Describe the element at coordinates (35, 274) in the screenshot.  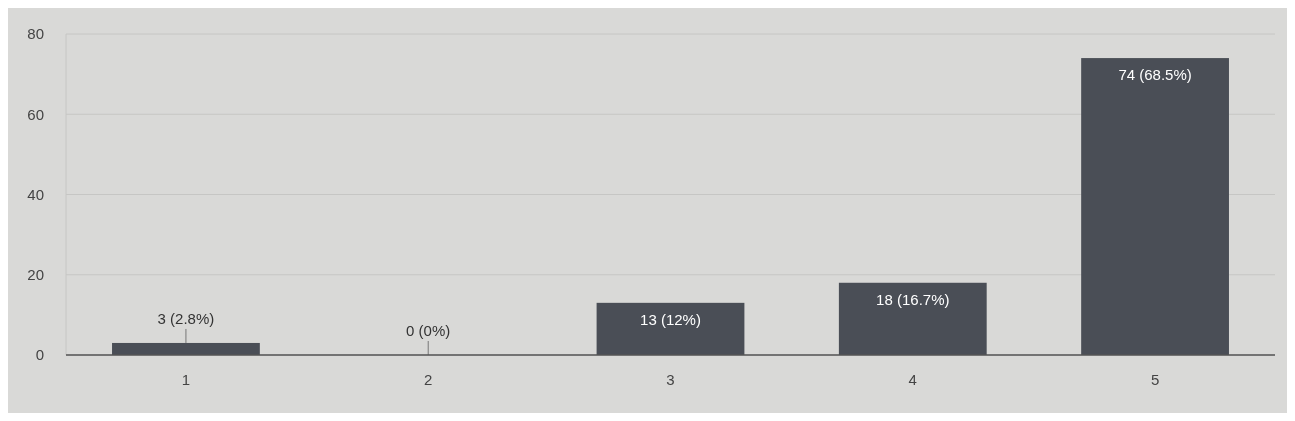
I see `y-tick-label: 20` at that location.